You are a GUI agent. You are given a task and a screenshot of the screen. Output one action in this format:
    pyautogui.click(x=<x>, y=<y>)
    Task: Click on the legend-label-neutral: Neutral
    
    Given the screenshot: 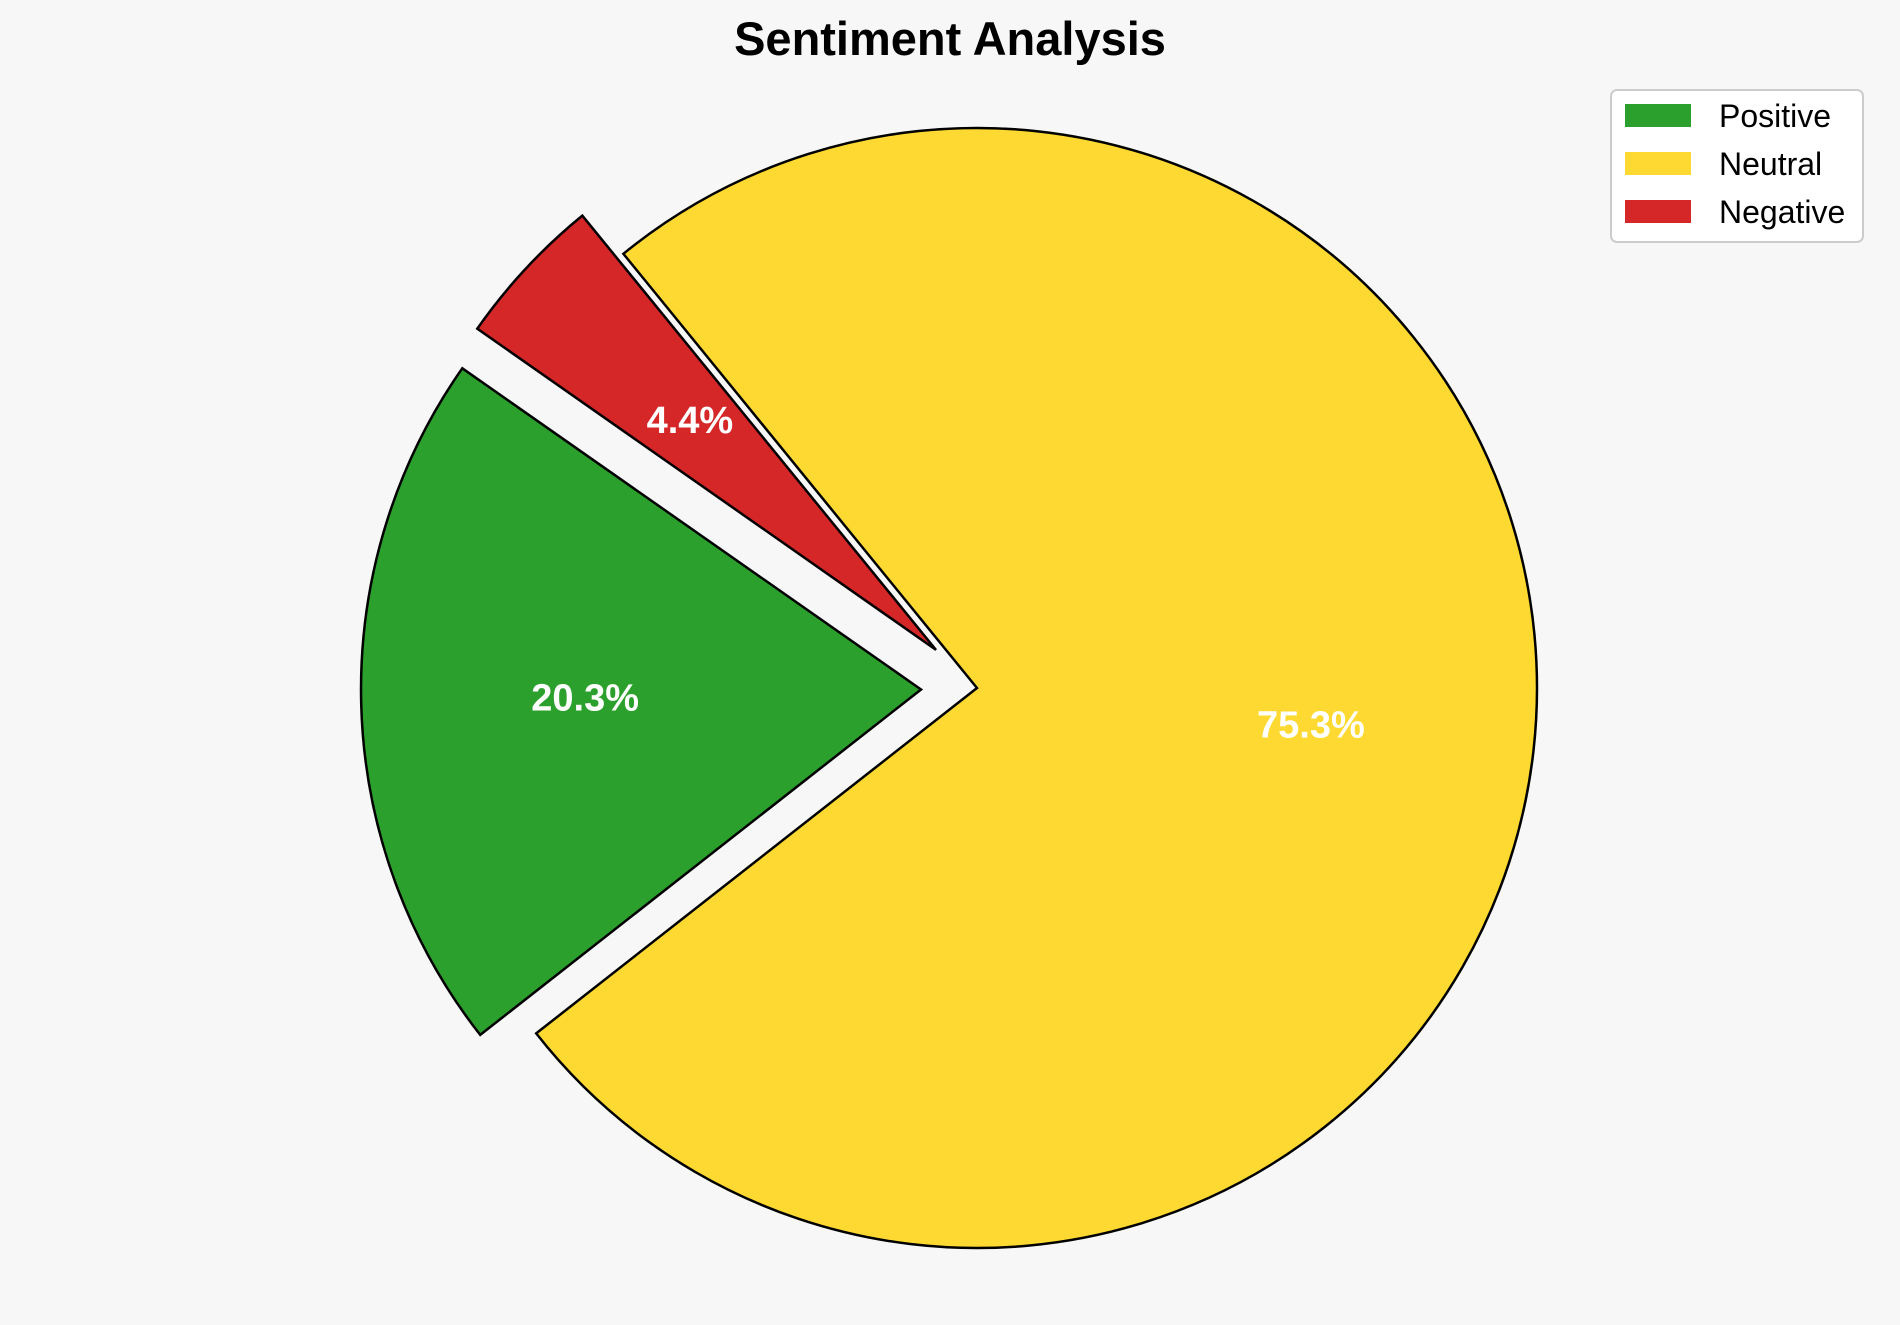 What is the action you would take?
    pyautogui.click(x=1770, y=164)
    